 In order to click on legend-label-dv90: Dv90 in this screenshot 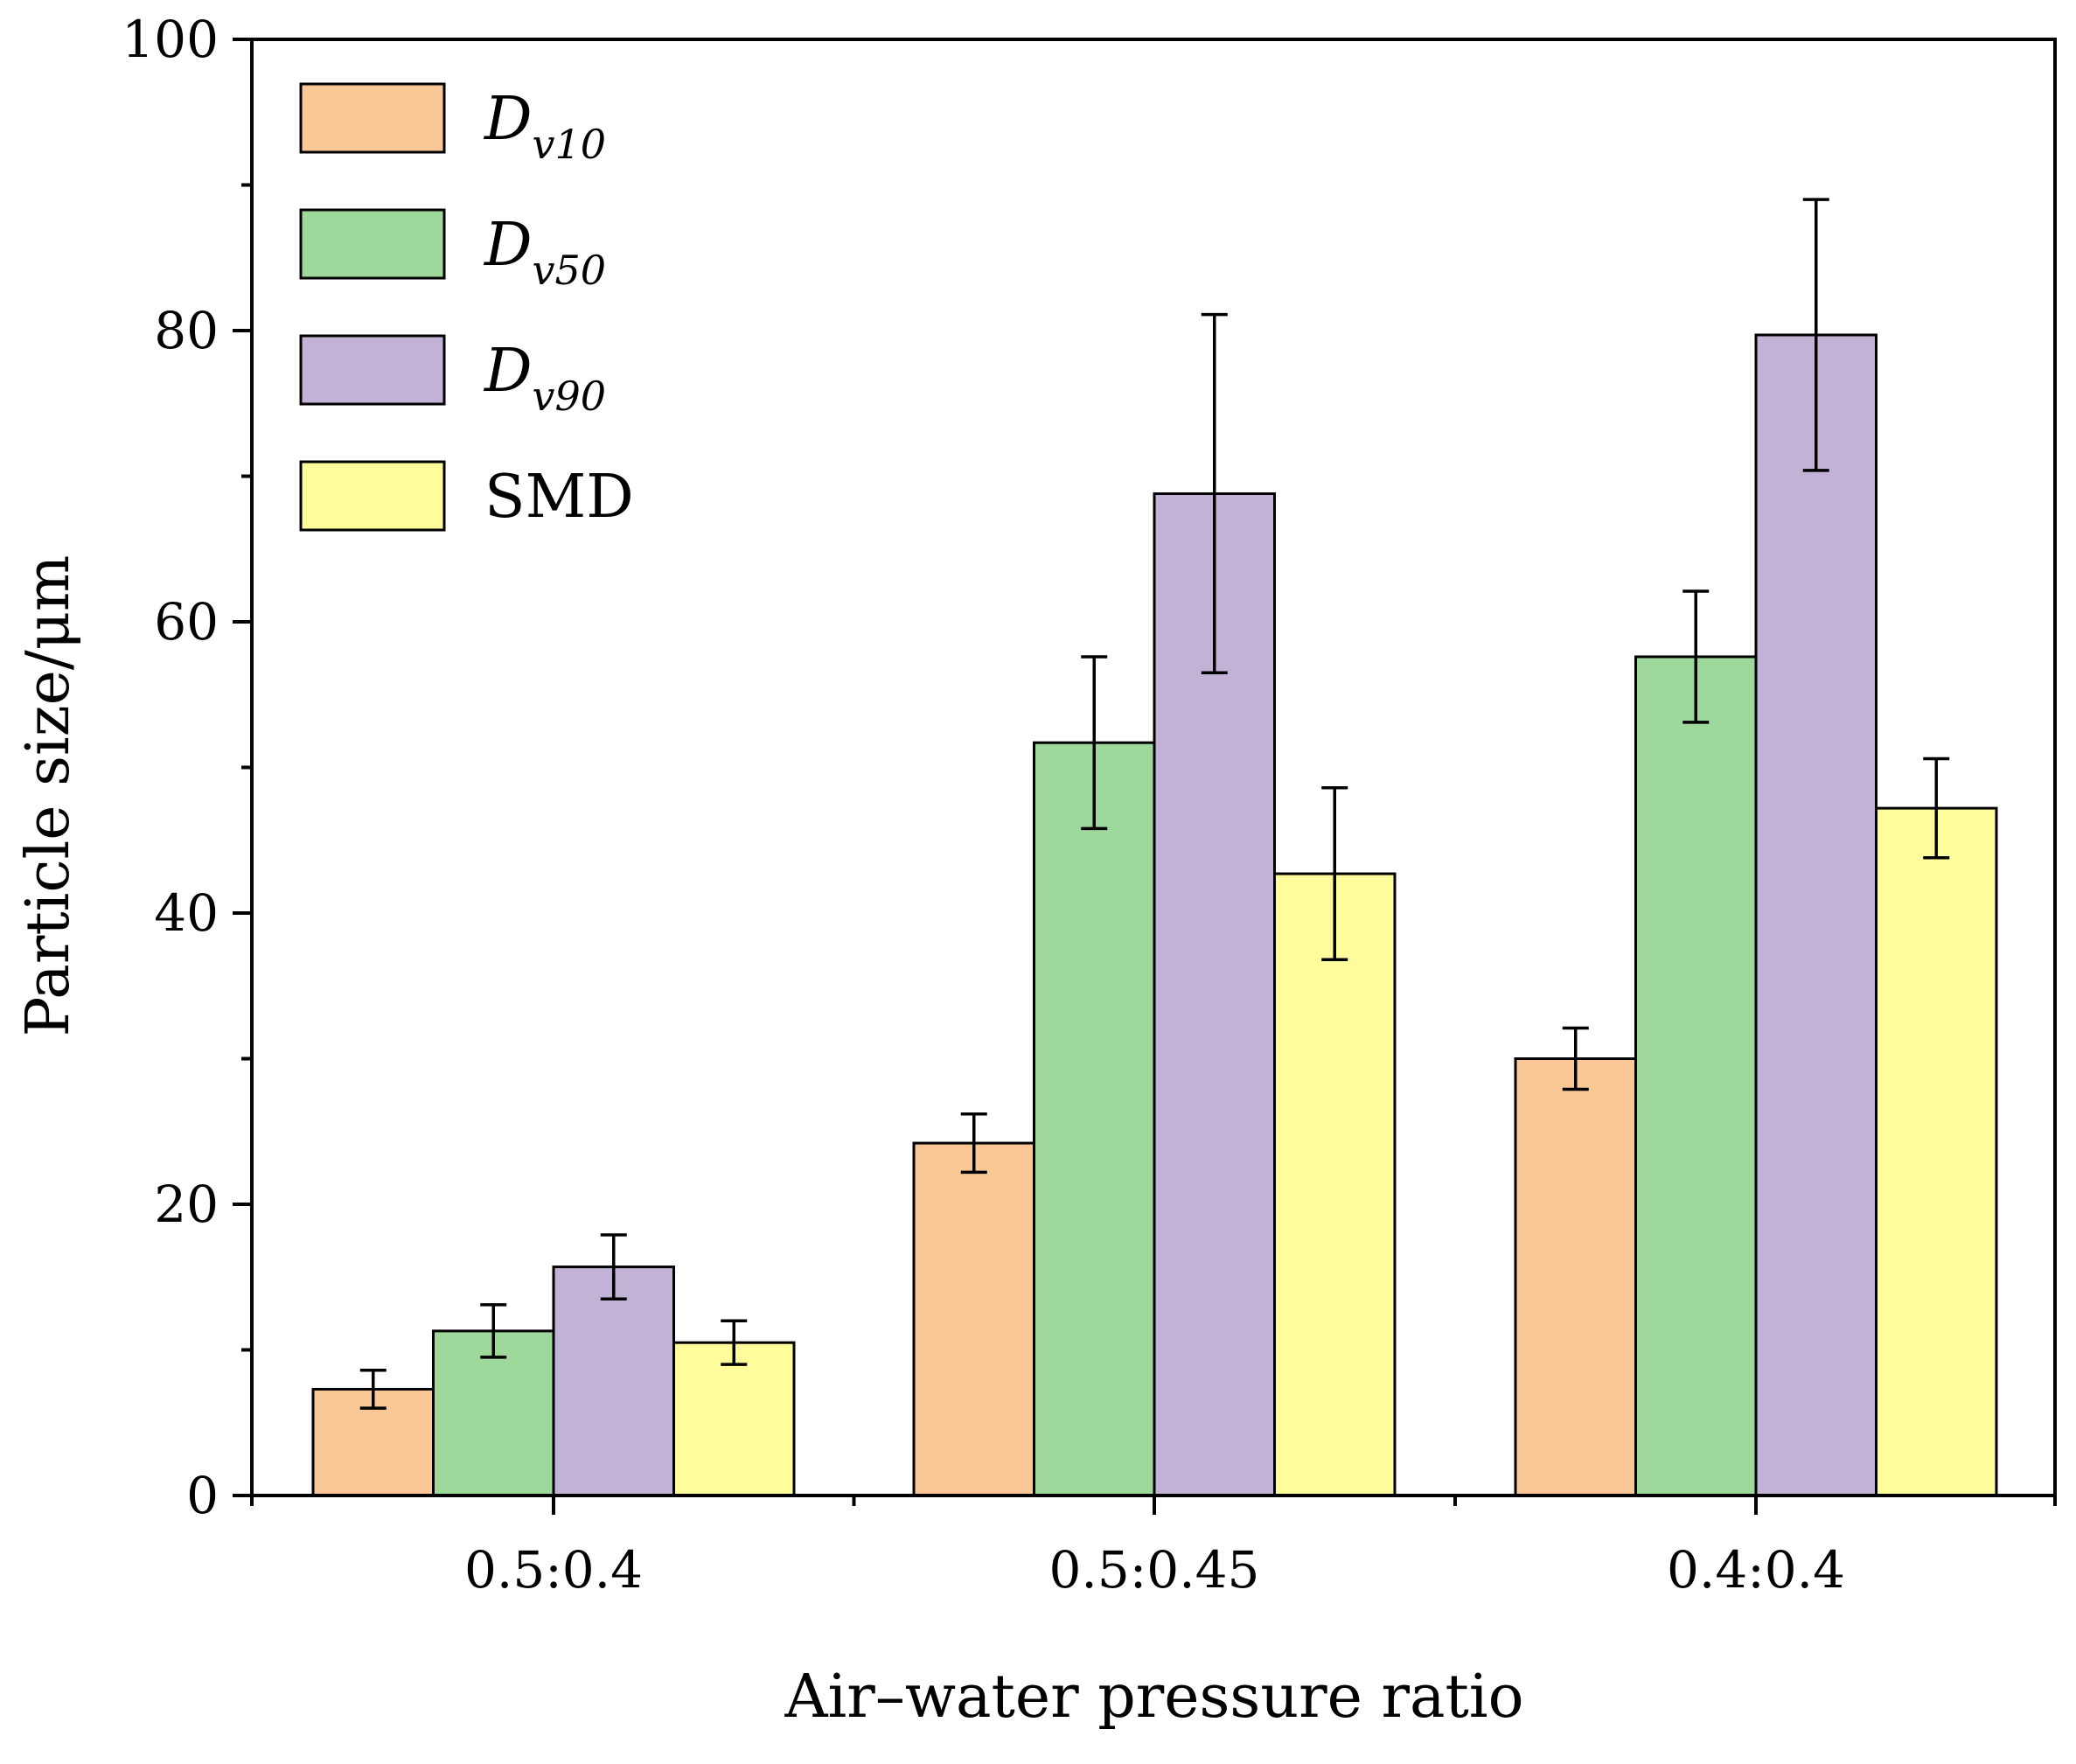, I will do `click(544, 378)`.